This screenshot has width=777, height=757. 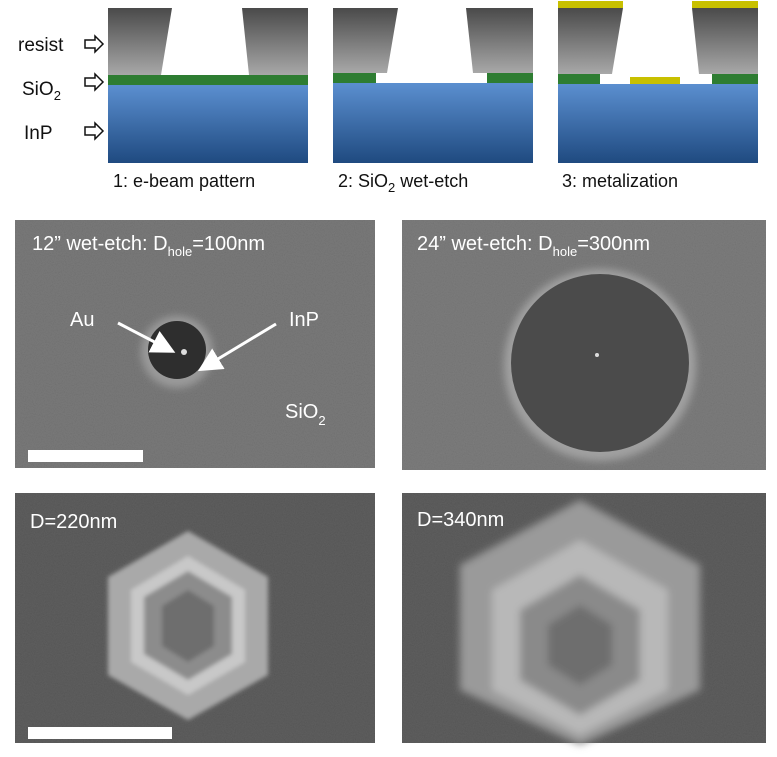 I want to click on panel-caption: D=220nm, so click(x=73, y=522).